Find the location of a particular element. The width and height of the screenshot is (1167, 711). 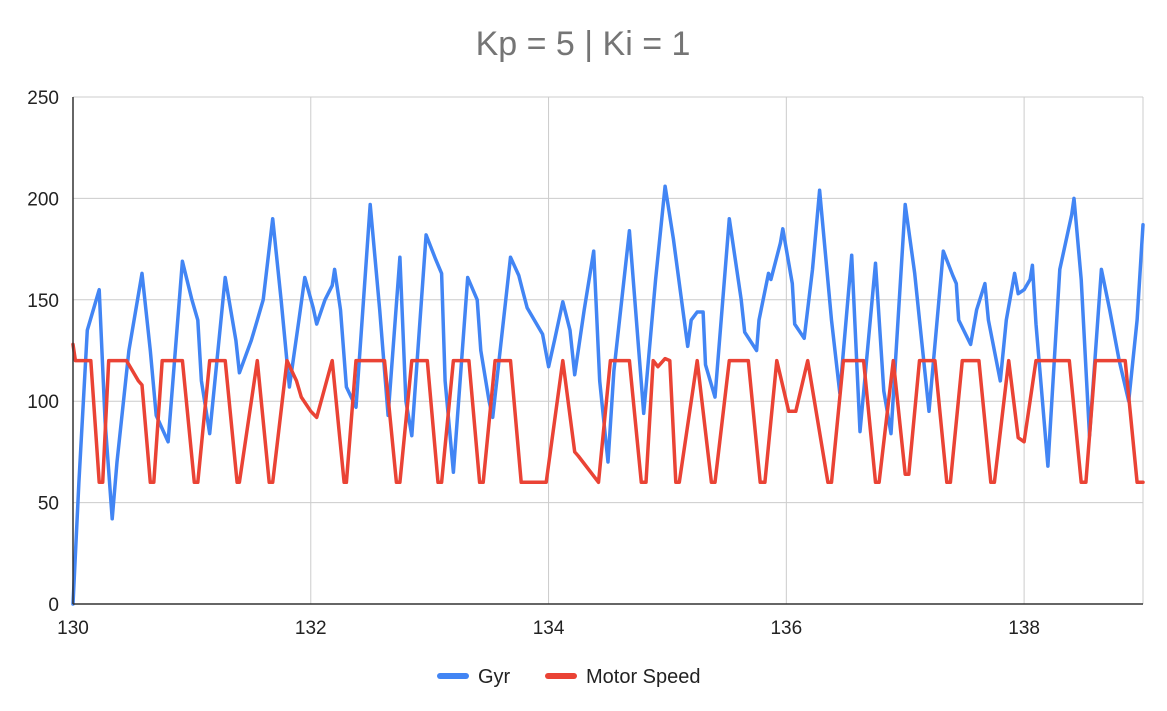

y-tick-label: 250 is located at coordinates (43, 98).